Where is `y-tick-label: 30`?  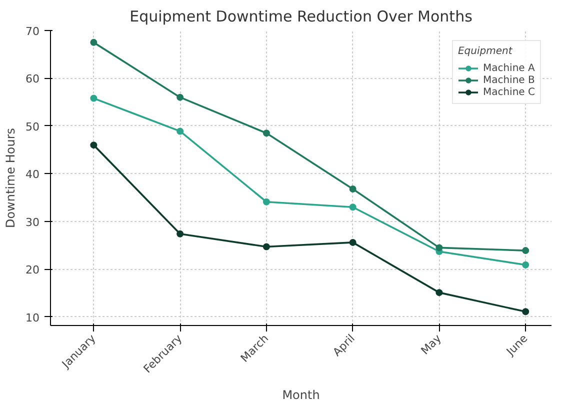 y-tick-label: 30 is located at coordinates (33, 222).